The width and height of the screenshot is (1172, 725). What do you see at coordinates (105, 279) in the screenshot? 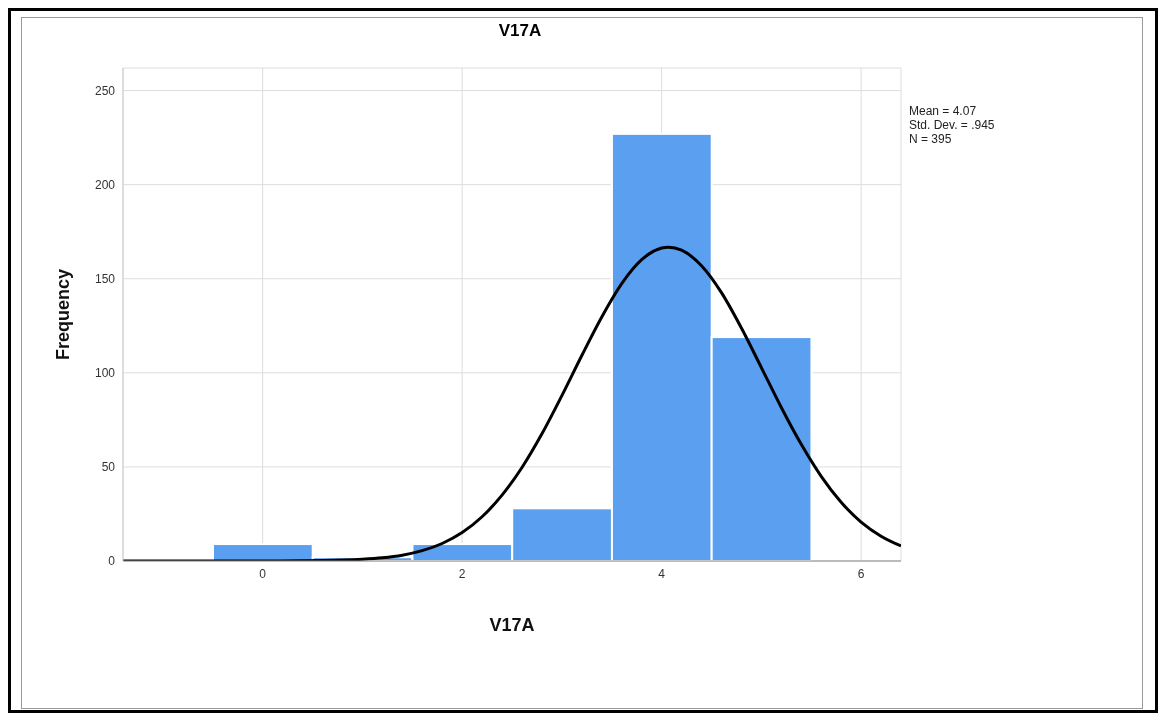
I see `y-tick-label: 150` at bounding box center [105, 279].